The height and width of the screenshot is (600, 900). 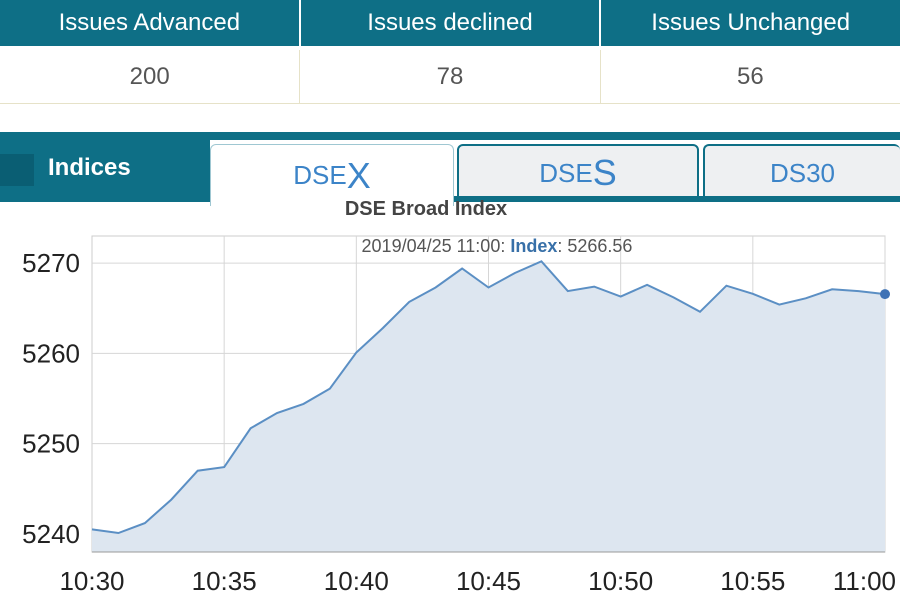 I want to click on tabbar-bottom-border-left, so click(x=105, y=199).